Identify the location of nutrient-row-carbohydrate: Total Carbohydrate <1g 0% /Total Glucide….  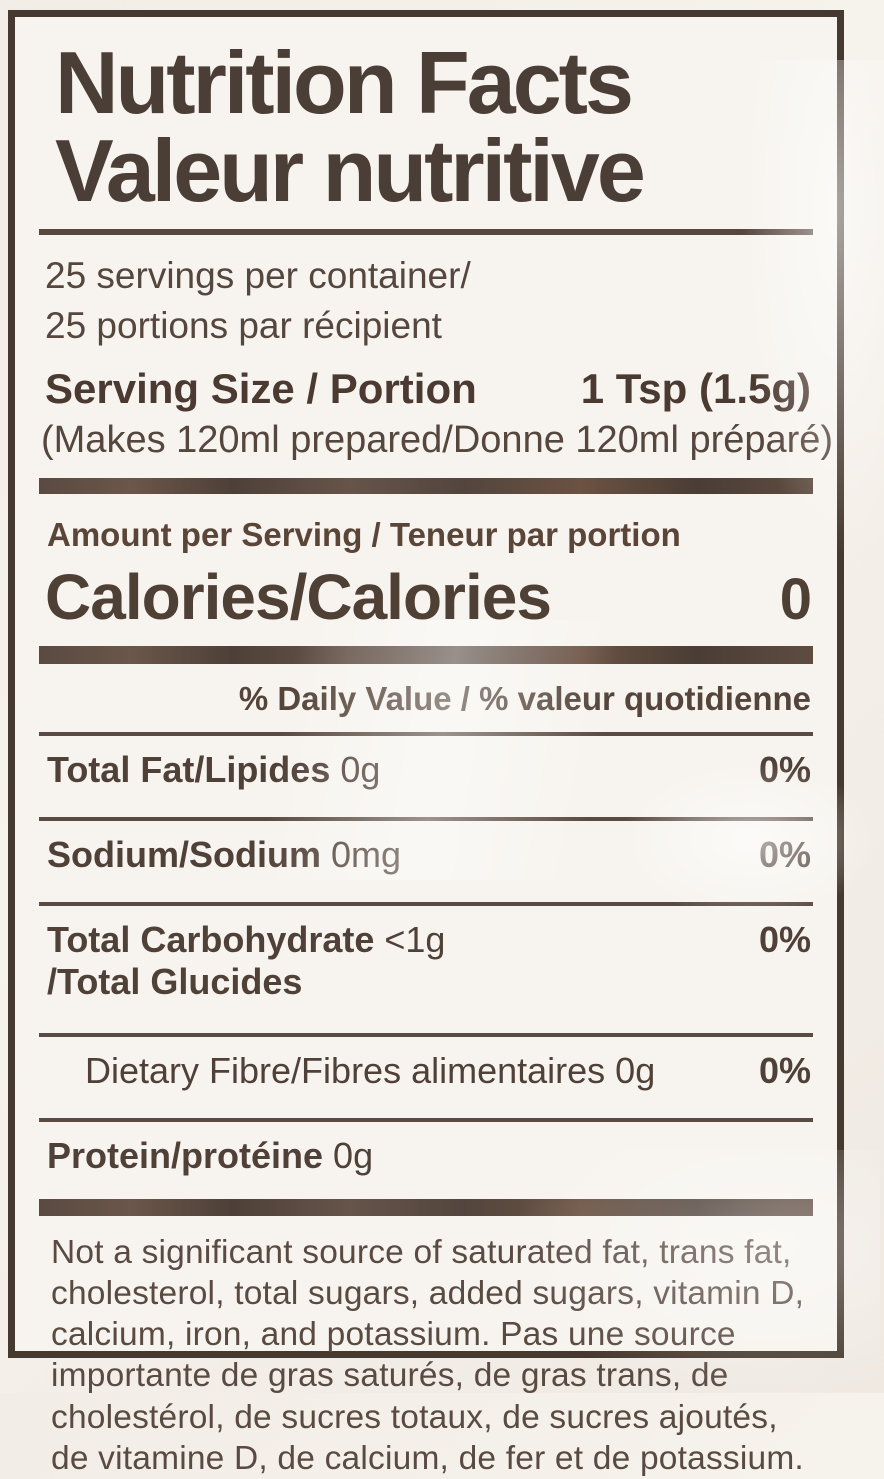
(426, 962).